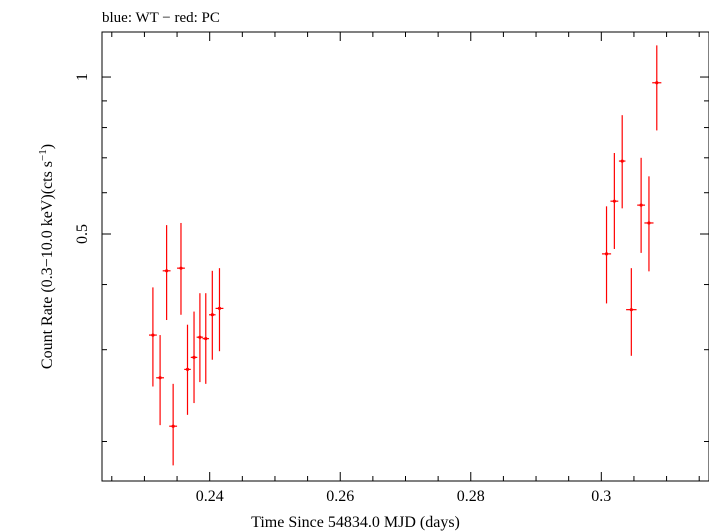  I want to click on y-axis-label-end: ), so click(47, 146).